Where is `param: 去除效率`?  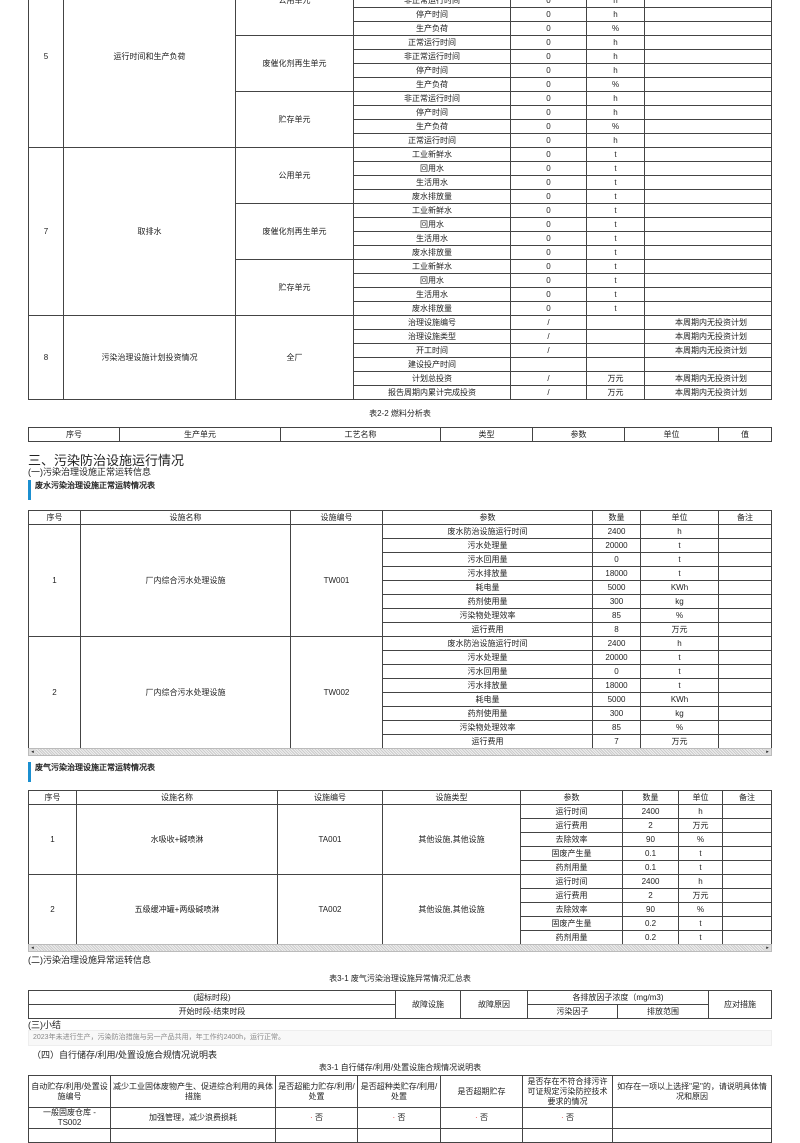
param: 去除效率 is located at coordinates (571, 839).